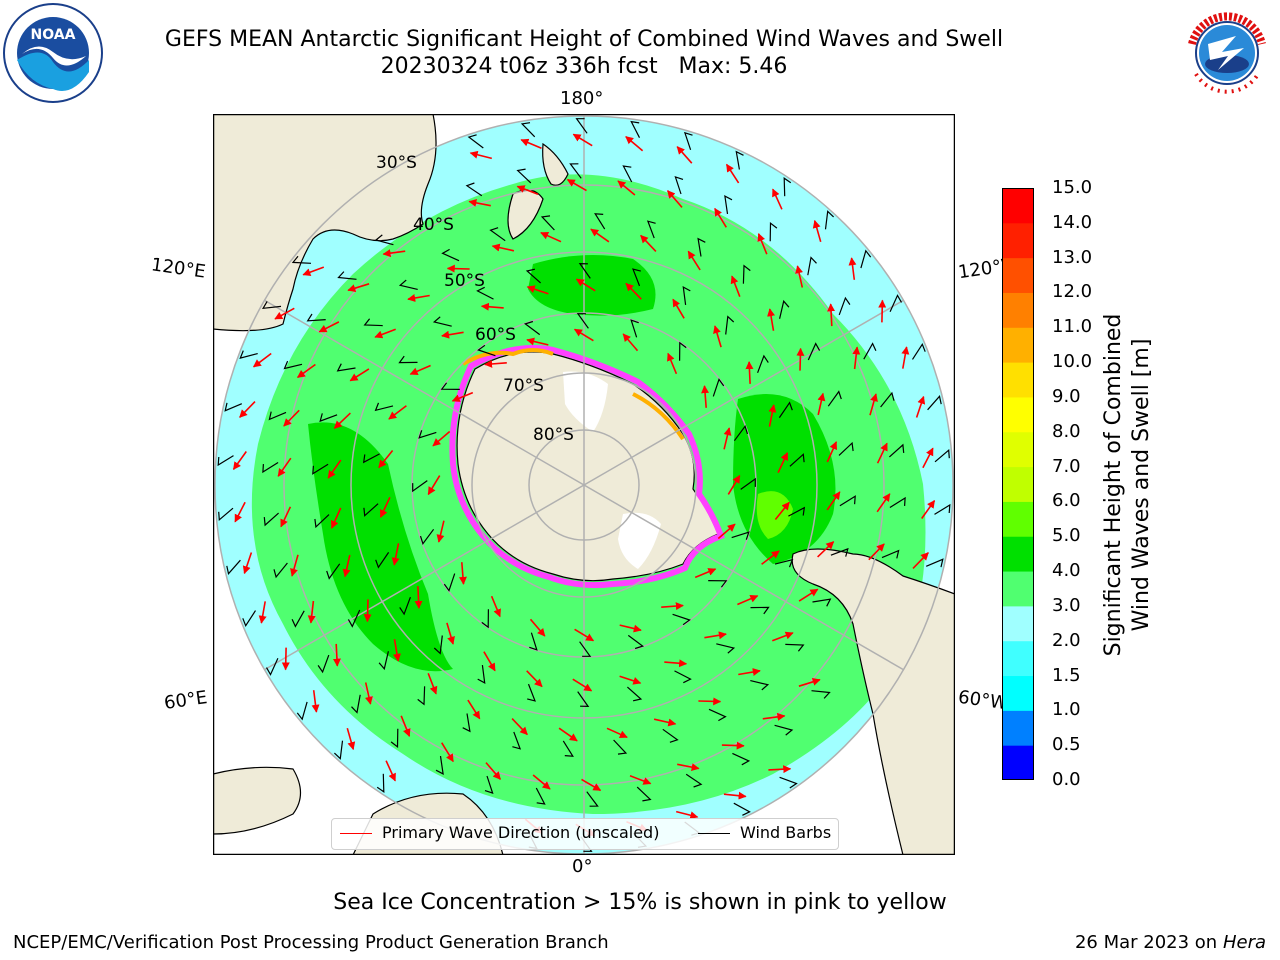 The image size is (1280, 960). What do you see at coordinates (1066, 710) in the screenshot?
I see `colorbar-tick-label: 1.0` at bounding box center [1066, 710].